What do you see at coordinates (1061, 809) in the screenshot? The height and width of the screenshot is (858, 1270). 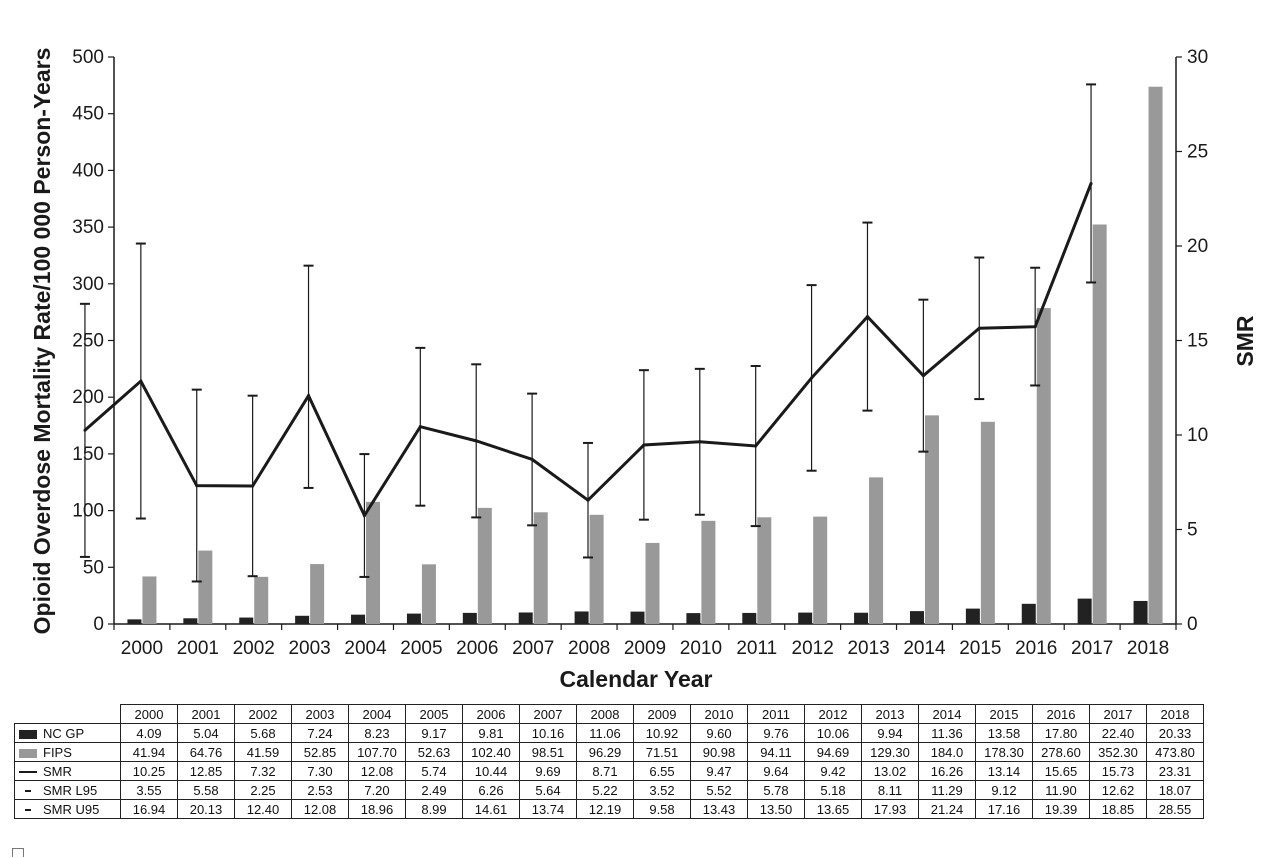 I see `table-cell: 19.39` at bounding box center [1061, 809].